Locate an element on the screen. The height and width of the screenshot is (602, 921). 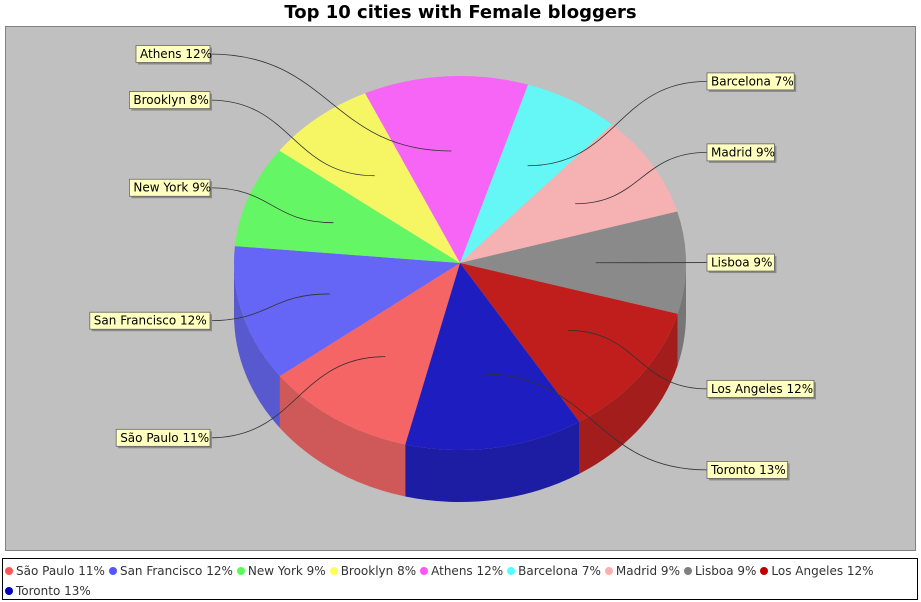
legend-item-sao-paulo: São Paulo 11% is located at coordinates (55, 571).